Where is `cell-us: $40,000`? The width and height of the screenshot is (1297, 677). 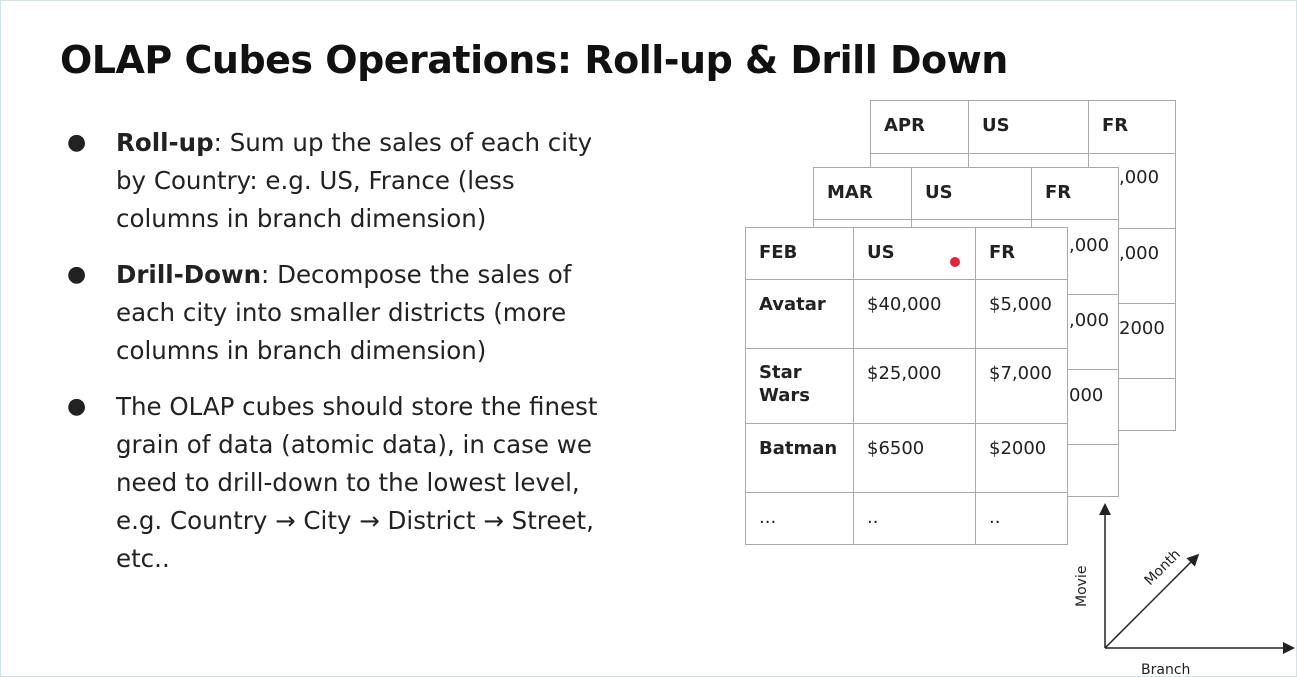 cell-us: $40,000 is located at coordinates (914, 314).